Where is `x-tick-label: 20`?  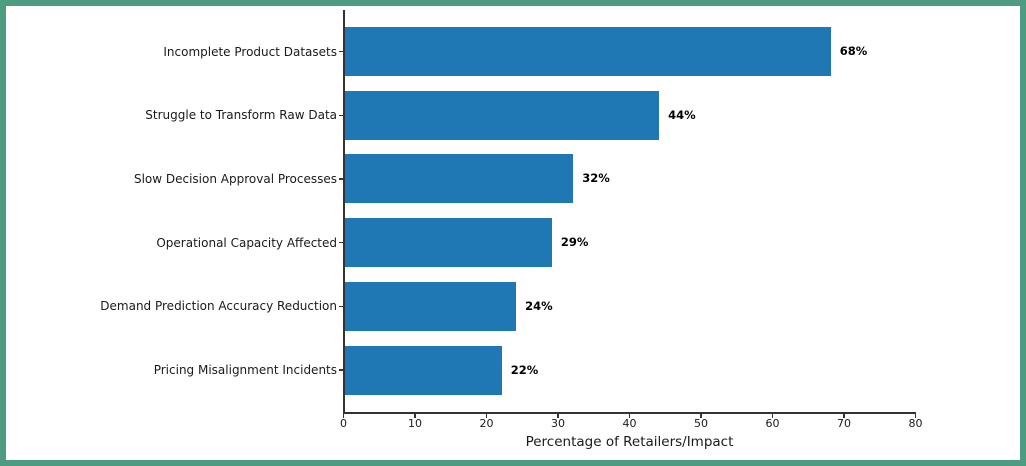 x-tick-label: 20 is located at coordinates (486, 423).